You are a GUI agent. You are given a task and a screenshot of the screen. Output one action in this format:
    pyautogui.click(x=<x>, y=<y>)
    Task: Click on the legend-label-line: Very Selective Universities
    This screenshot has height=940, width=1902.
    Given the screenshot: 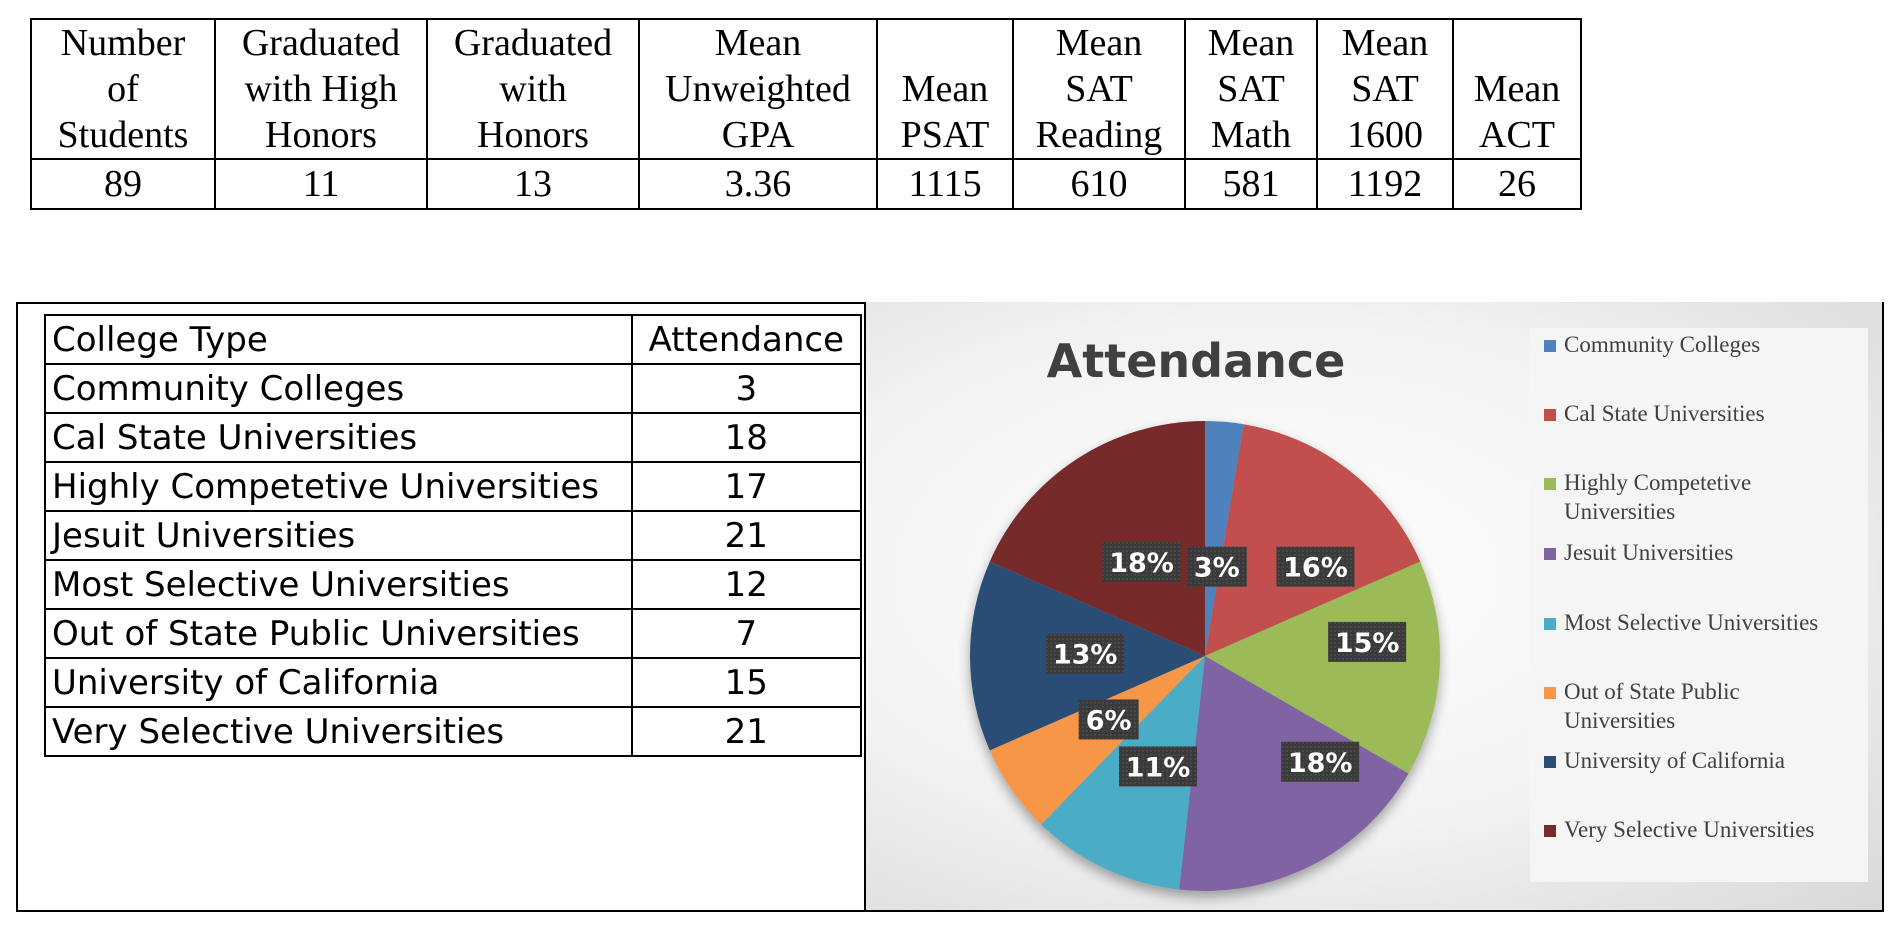 What is the action you would take?
    pyautogui.click(x=1689, y=829)
    